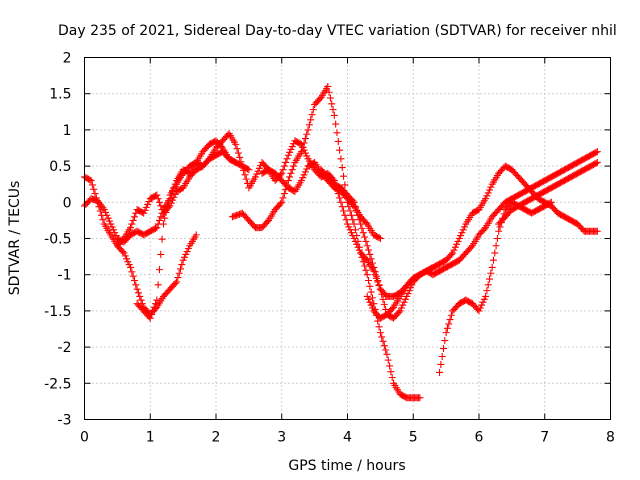 Image resolution: width=640 pixels, height=480 pixels. I want to click on y-tick-label: 1, so click(67, 131).